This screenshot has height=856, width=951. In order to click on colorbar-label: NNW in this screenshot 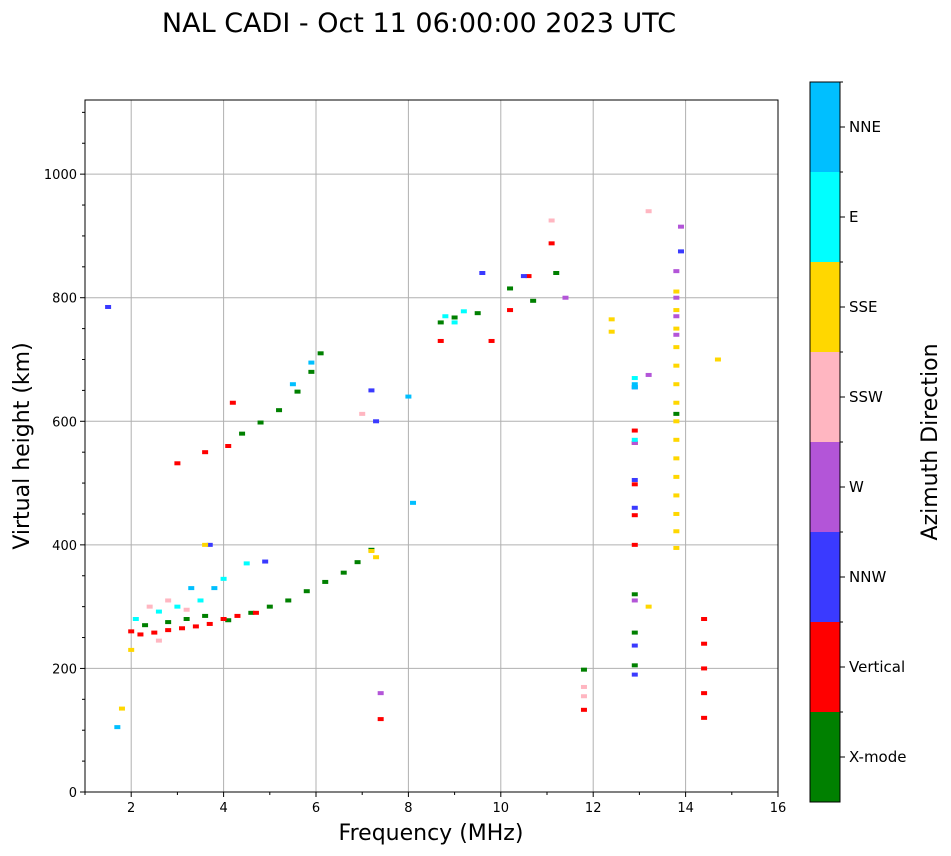, I will do `click(867, 577)`.